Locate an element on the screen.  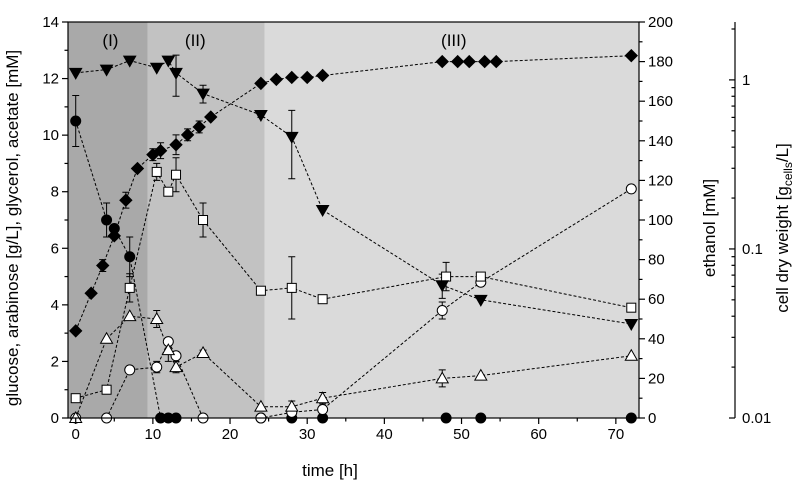
cdw-tick-label: 1 is located at coordinates (746, 80).